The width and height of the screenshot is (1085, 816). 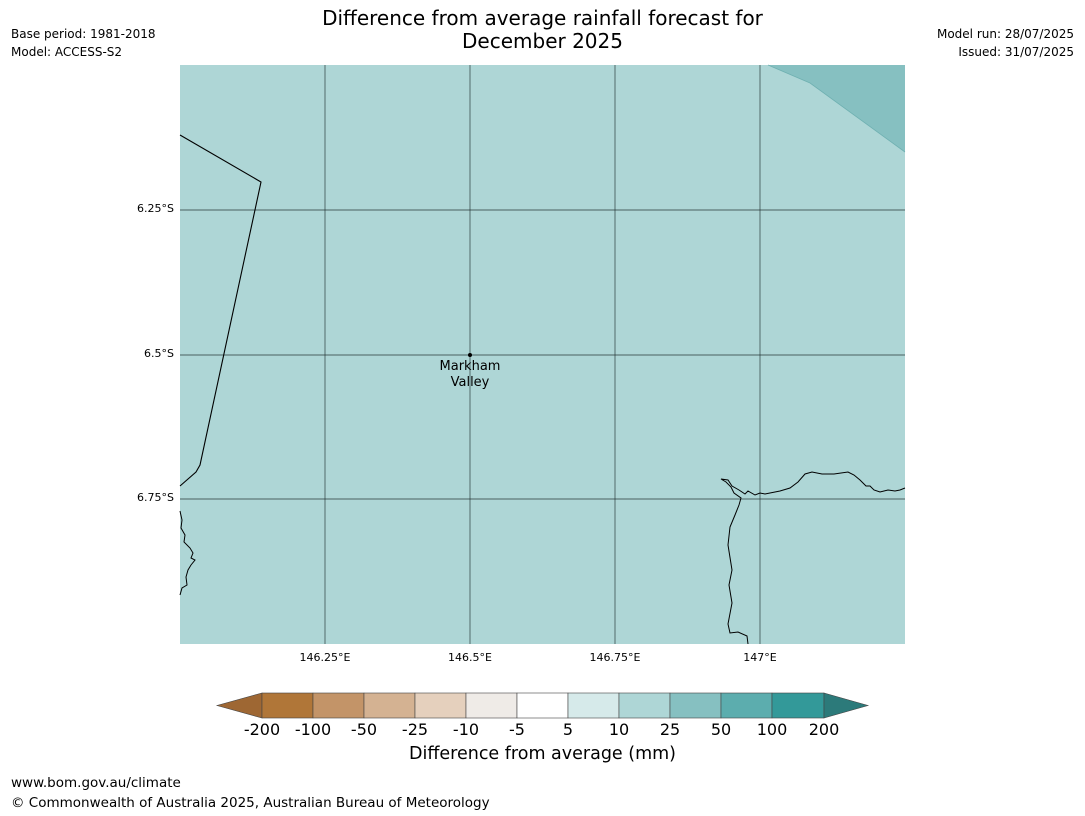 I want to click on colorbar, so click(x=542, y=705).